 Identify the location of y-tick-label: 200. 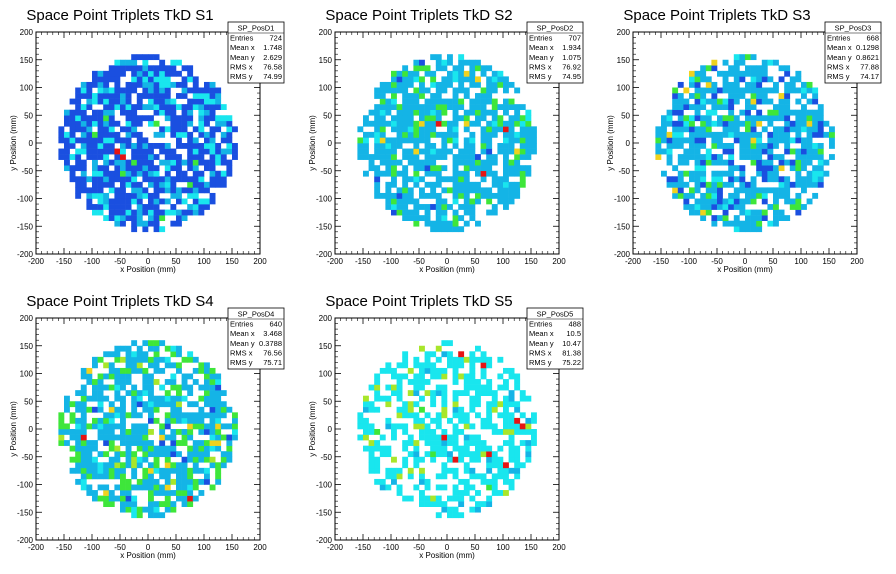
(326, 32).